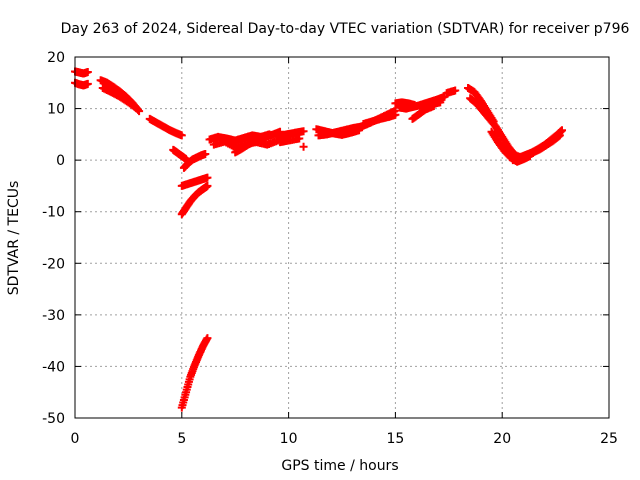 Image resolution: width=640 pixels, height=480 pixels. What do you see at coordinates (339, 466) in the screenshot?
I see `x-axis-label: GPS time / hours` at bounding box center [339, 466].